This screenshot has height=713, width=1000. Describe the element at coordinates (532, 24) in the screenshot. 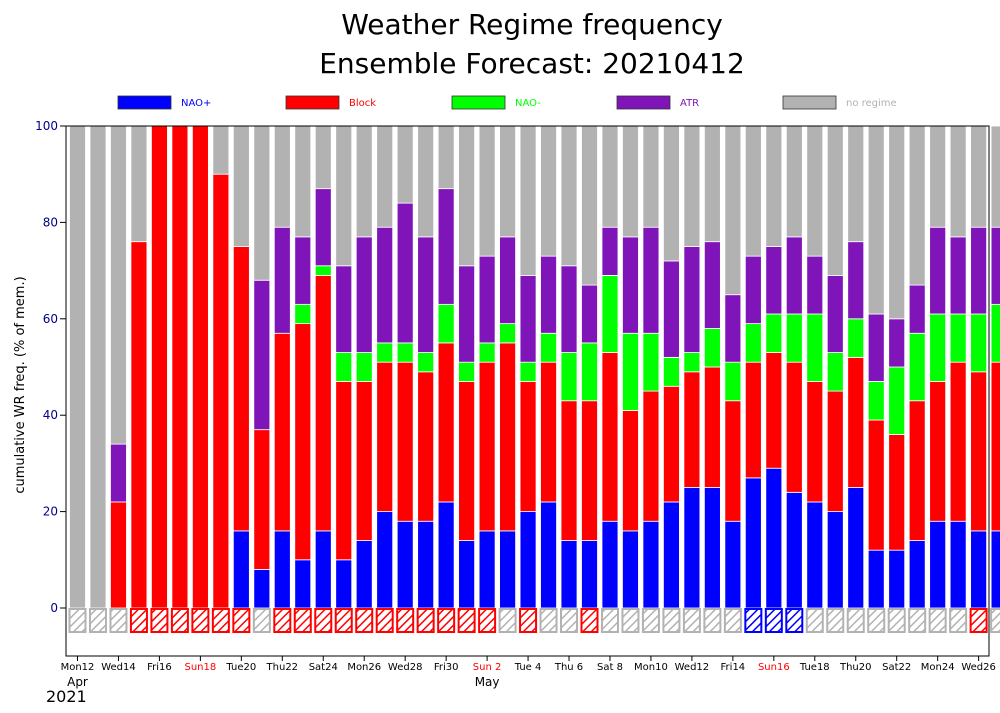

I see `chart-title-line1: Weather Regime frequency` at that location.